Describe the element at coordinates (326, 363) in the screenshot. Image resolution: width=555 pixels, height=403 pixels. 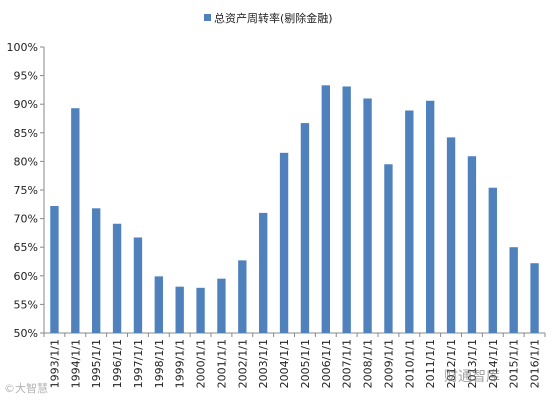
I see `x-tick-label: 2006/1/1` at that location.